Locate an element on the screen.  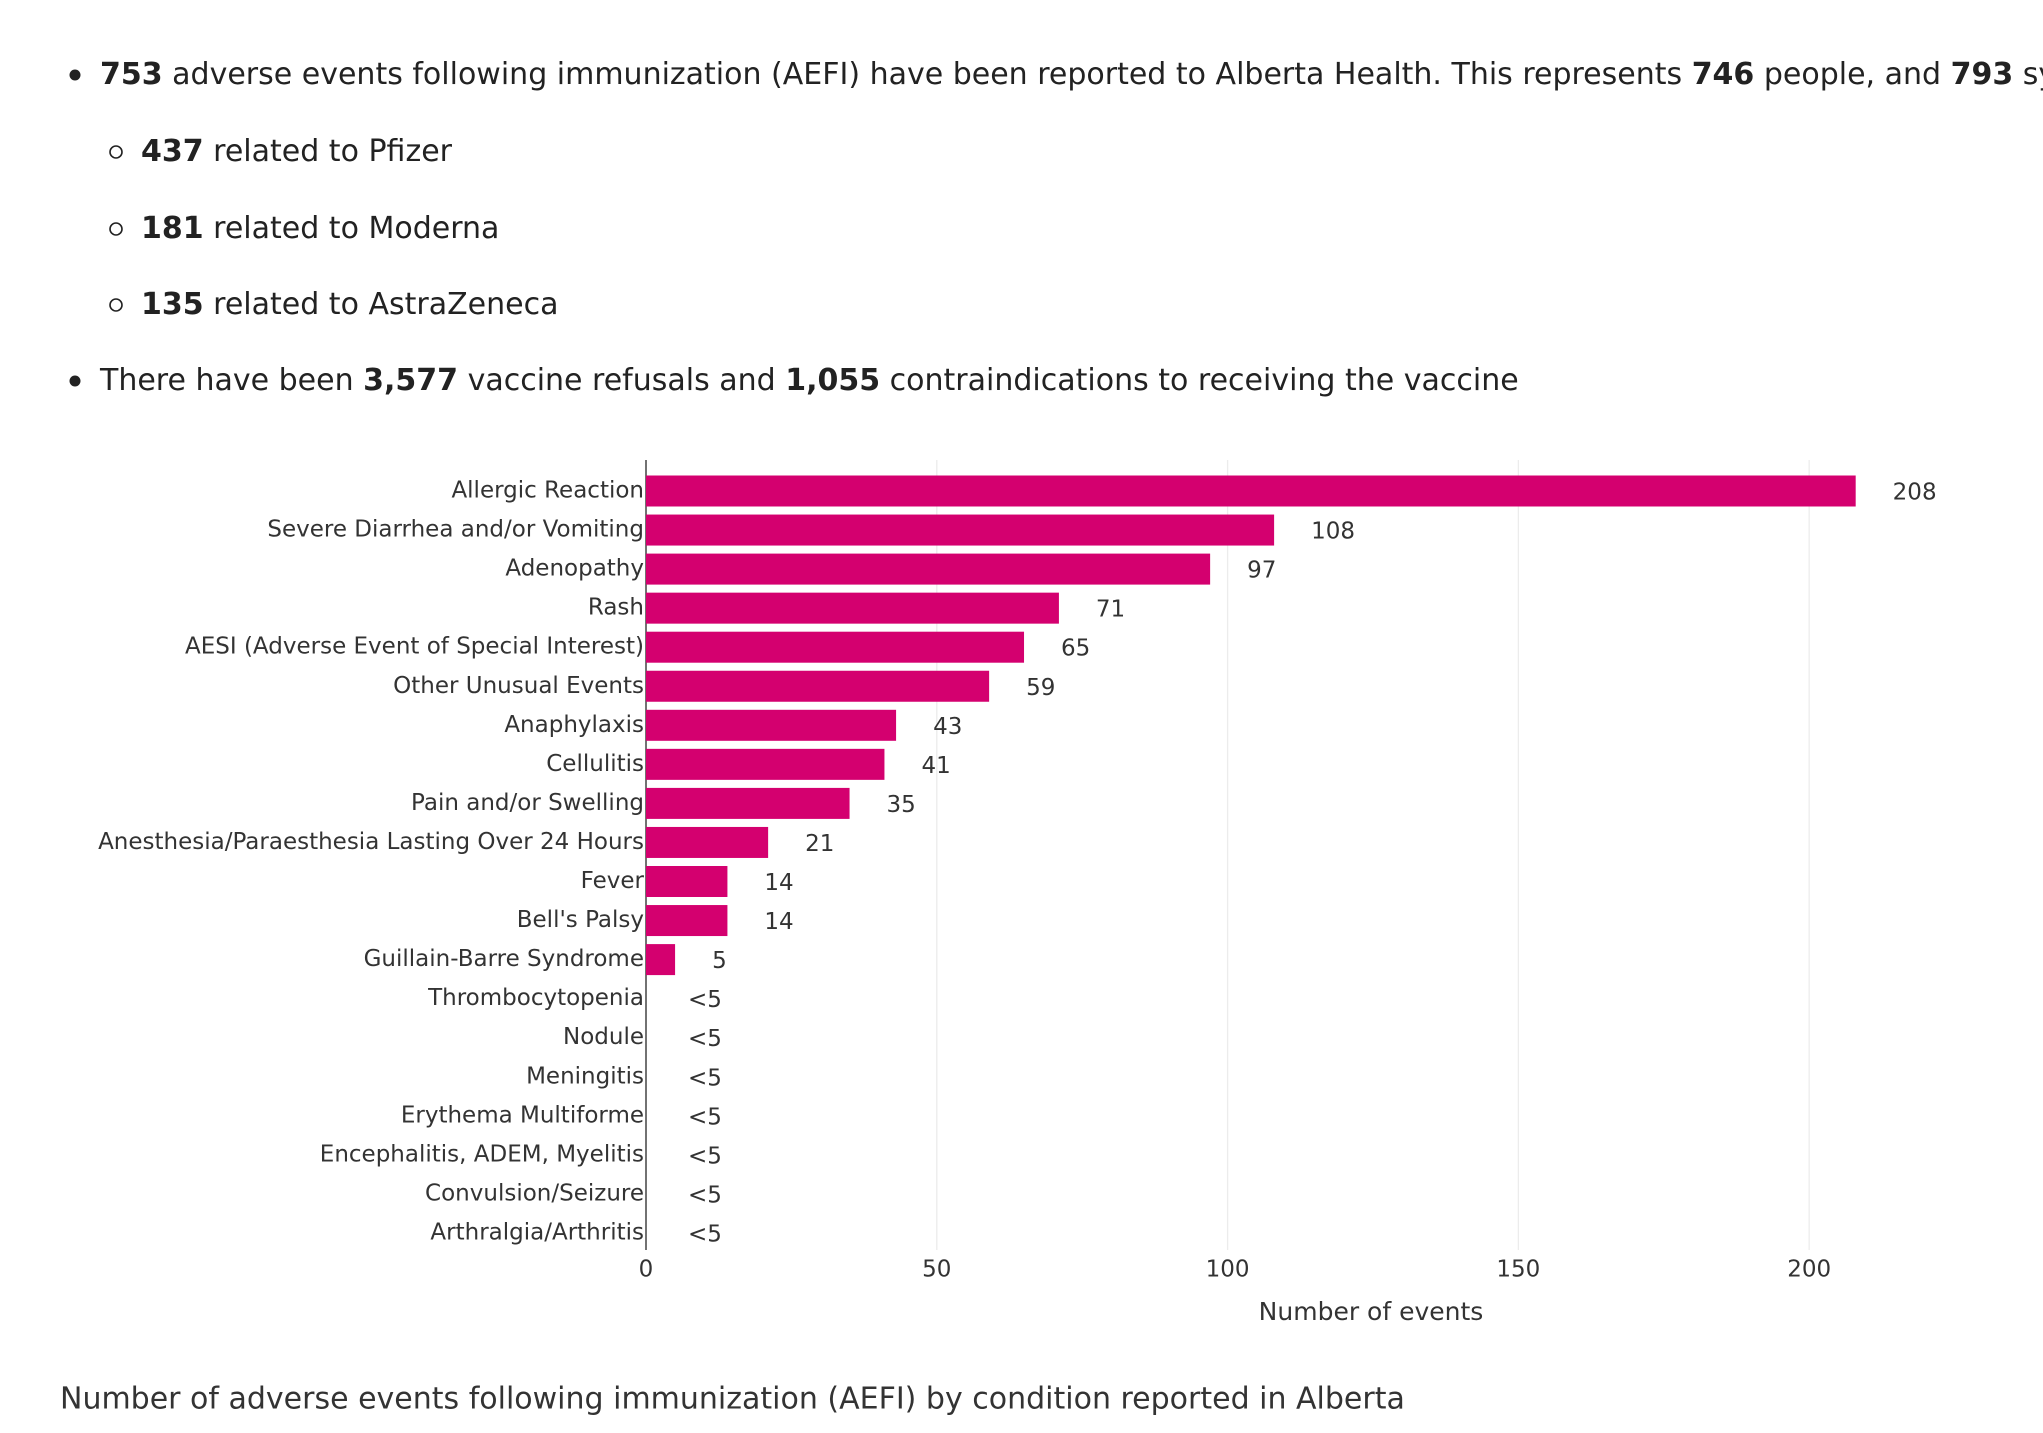
y-tick-label: Rash is located at coordinates (616, 608).